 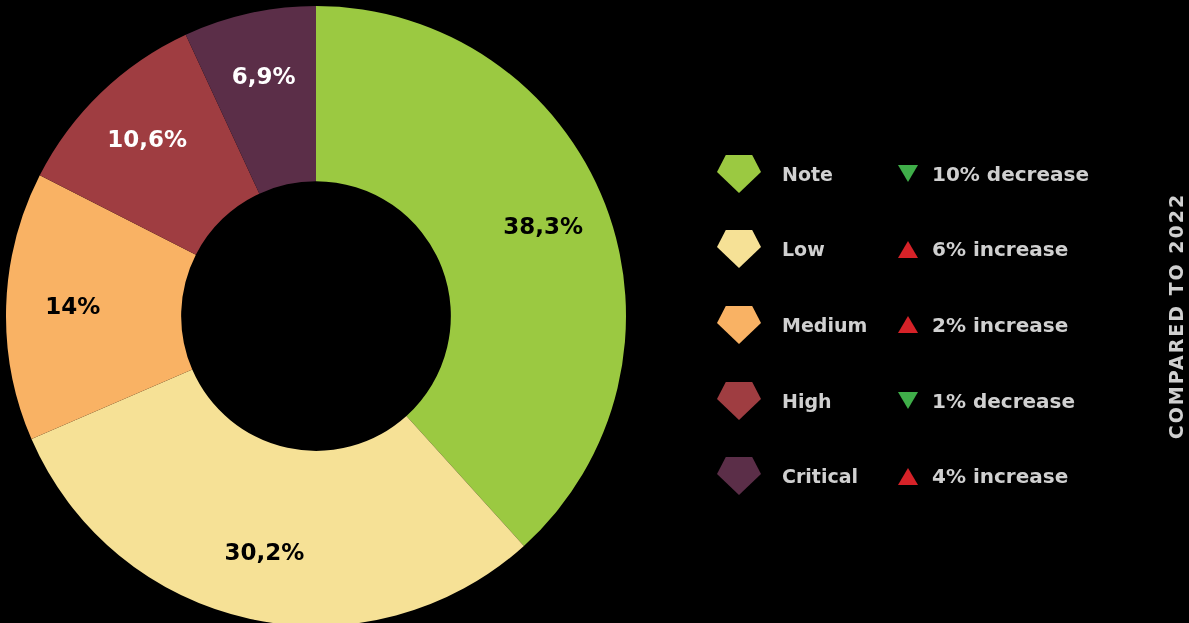 What do you see at coordinates (264, 551) in the screenshot?
I see `data-label: 30,2%` at bounding box center [264, 551].